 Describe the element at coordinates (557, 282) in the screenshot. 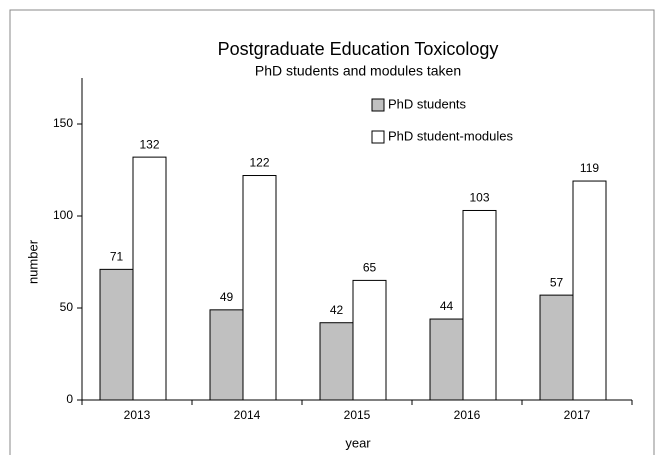

I see `data-label: 57` at that location.